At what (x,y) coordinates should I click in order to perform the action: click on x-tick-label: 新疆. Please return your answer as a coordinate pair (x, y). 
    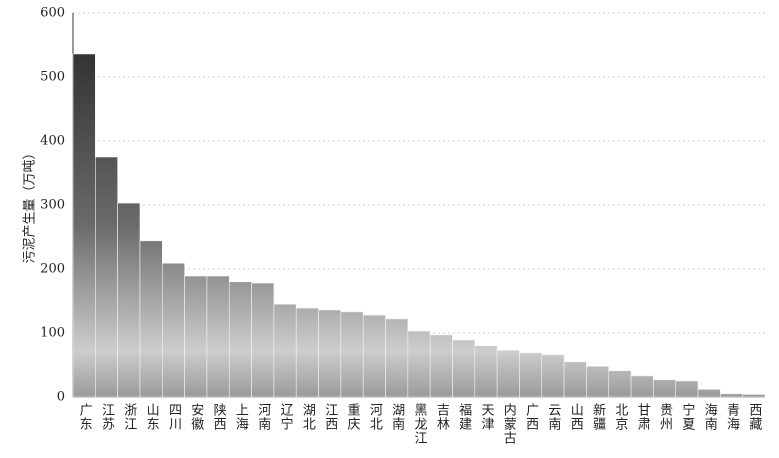
    Looking at the image, I should click on (598, 416).